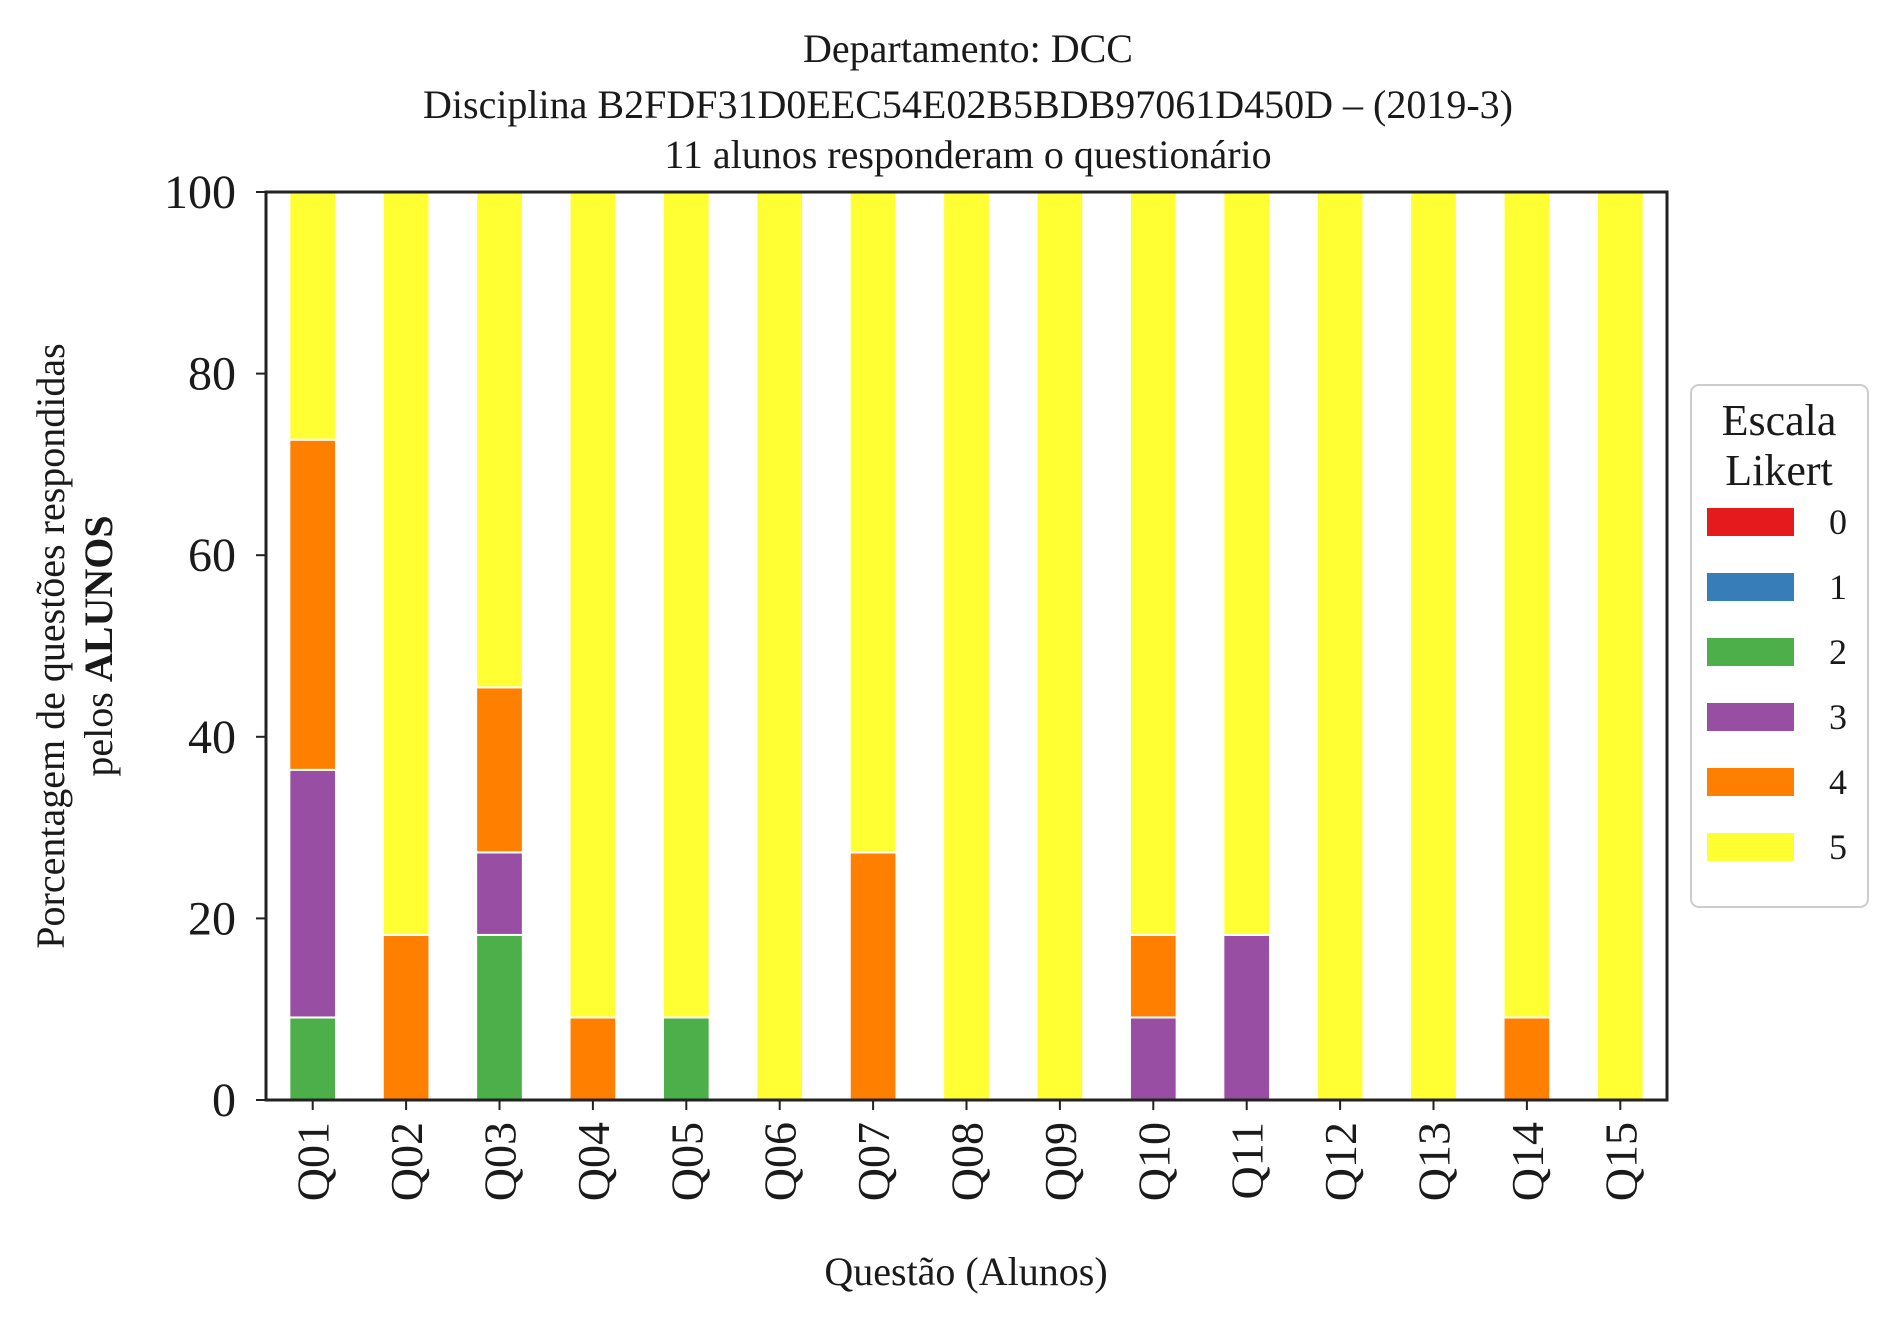  Describe the element at coordinates (212, 737) in the screenshot. I see `y-tick-label: 40` at that location.